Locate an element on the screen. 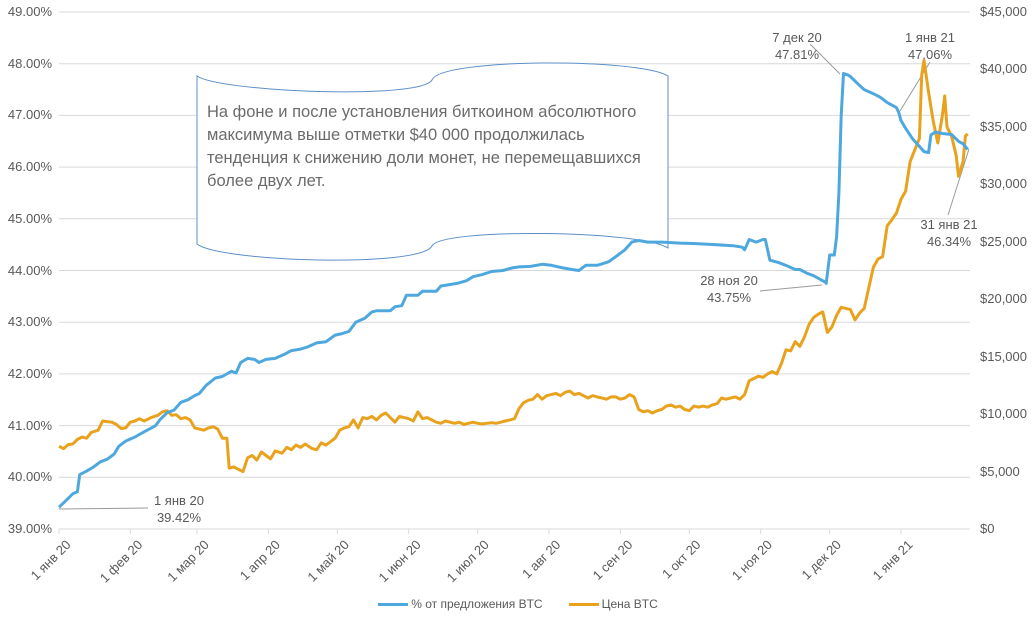 This screenshot has height=618, width=1036. annotation-peak: 7 дек 20 47.81% is located at coordinates (797, 46).